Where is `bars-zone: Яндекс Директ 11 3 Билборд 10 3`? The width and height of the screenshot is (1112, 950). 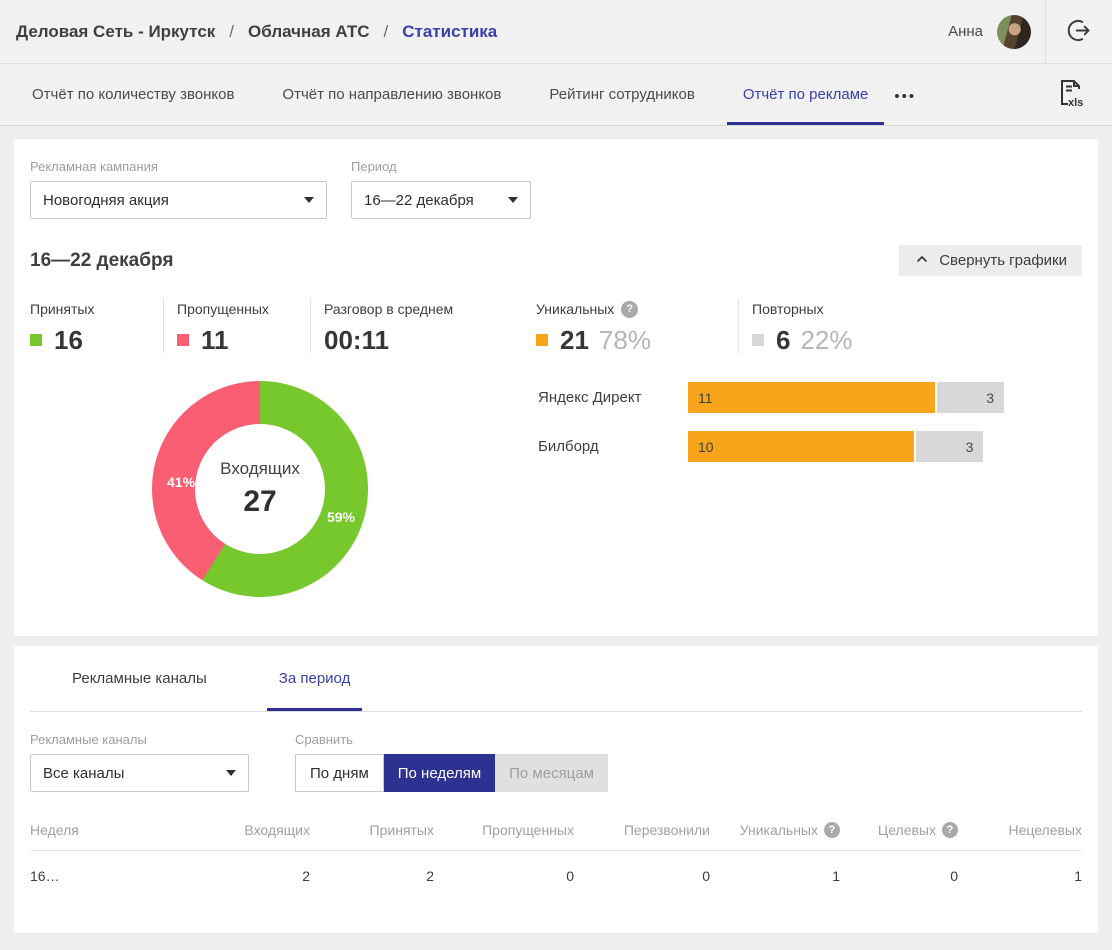 bars-zone: Яндекс Директ 11 3 Билборд 10 3 is located at coordinates (786, 489).